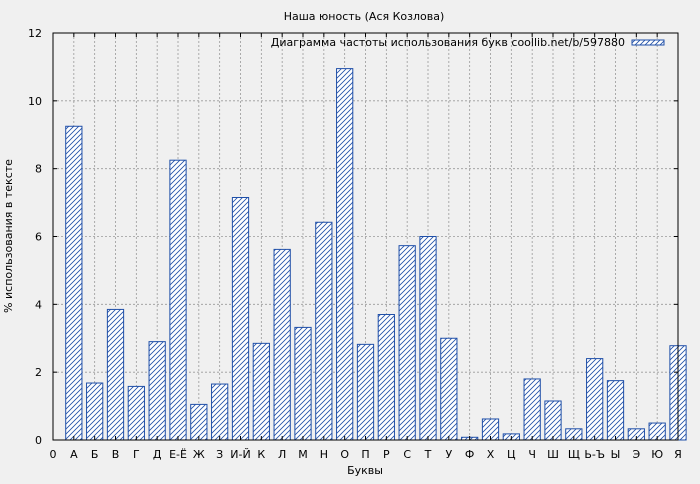 The height and width of the screenshot is (484, 700). I want to click on bar-В, so click(115, 374).